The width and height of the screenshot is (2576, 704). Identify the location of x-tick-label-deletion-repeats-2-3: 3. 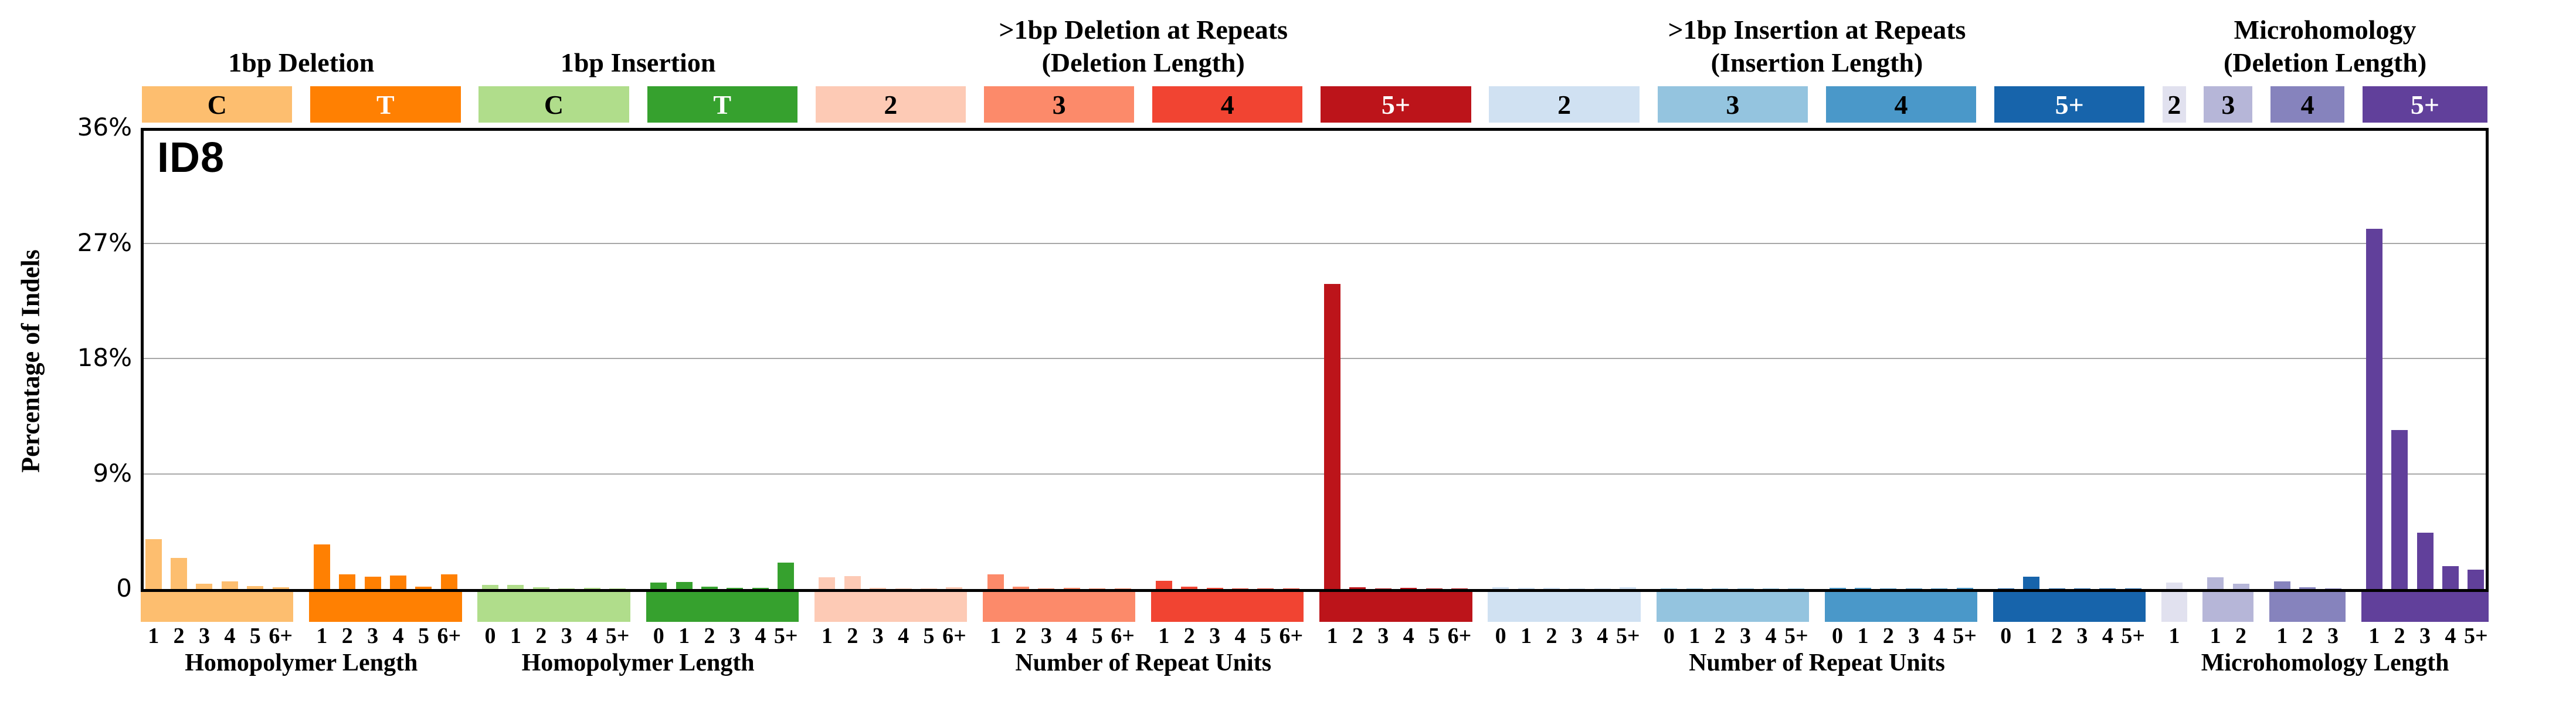
(878, 636).